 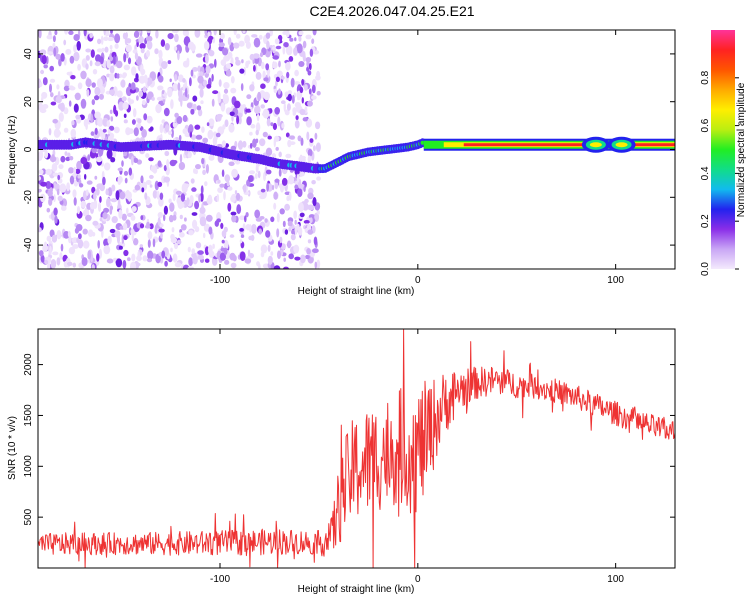 I want to click on snr-x-tick-label: 0, so click(x=418, y=579).